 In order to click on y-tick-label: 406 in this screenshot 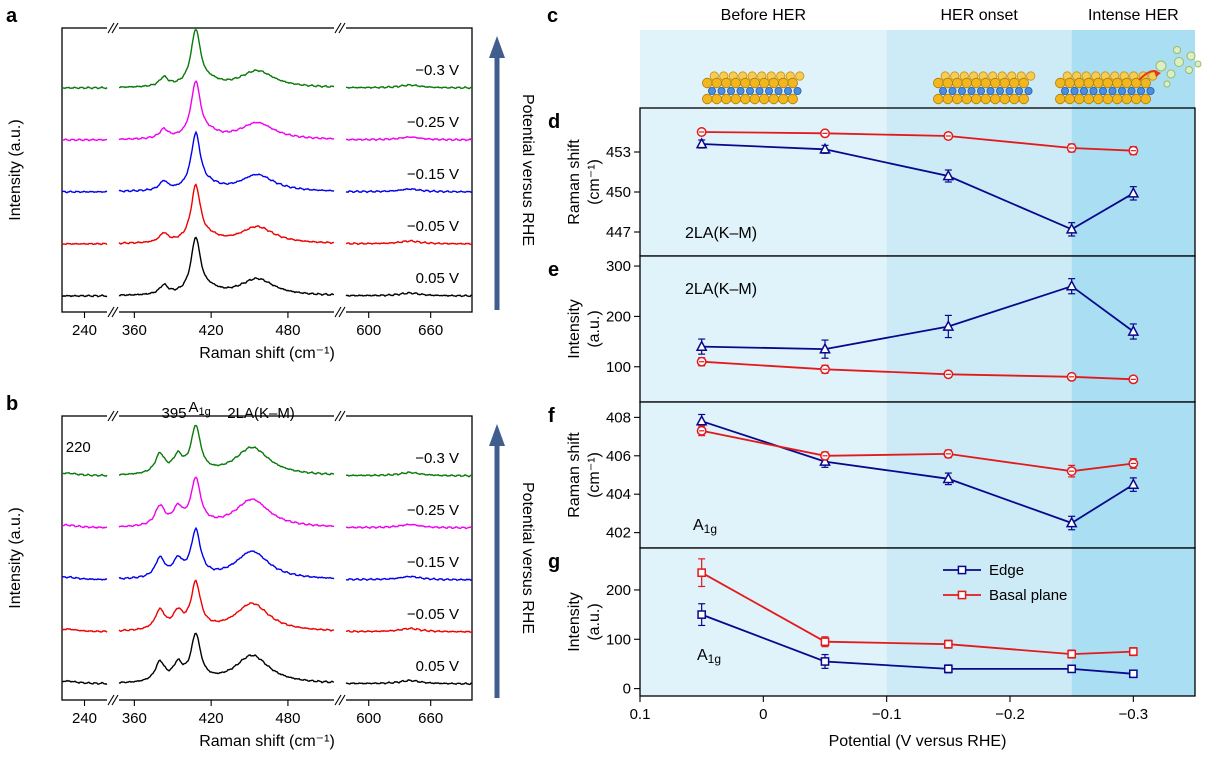, I will do `click(618, 456)`.